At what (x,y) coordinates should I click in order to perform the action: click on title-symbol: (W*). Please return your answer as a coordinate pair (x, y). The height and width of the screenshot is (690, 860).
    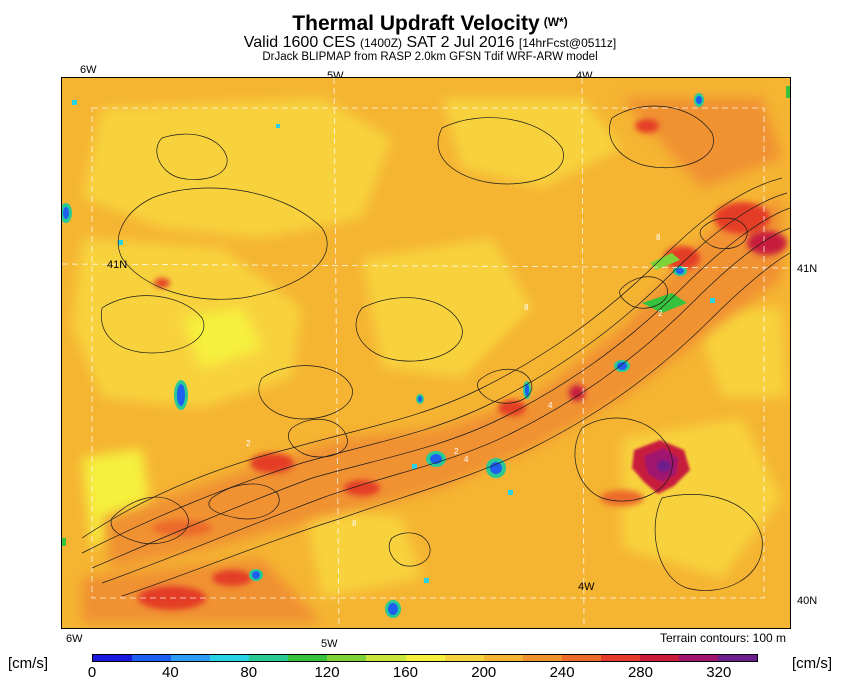
    Looking at the image, I should click on (555, 22).